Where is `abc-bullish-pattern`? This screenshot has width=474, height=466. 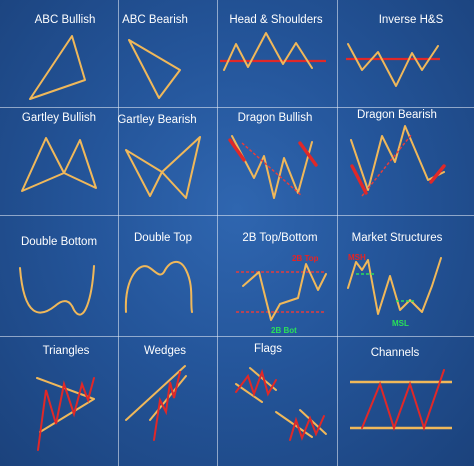
abc-bullish-pattern is located at coordinates (57, 67).